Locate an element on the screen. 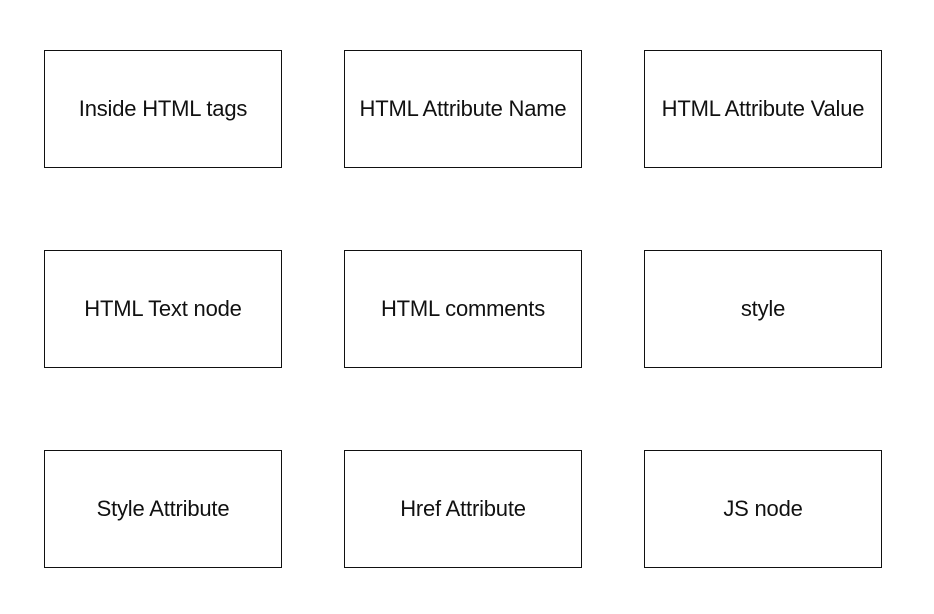 The image size is (934, 614). node-label: HTML Attribute Name is located at coordinates (463, 108).